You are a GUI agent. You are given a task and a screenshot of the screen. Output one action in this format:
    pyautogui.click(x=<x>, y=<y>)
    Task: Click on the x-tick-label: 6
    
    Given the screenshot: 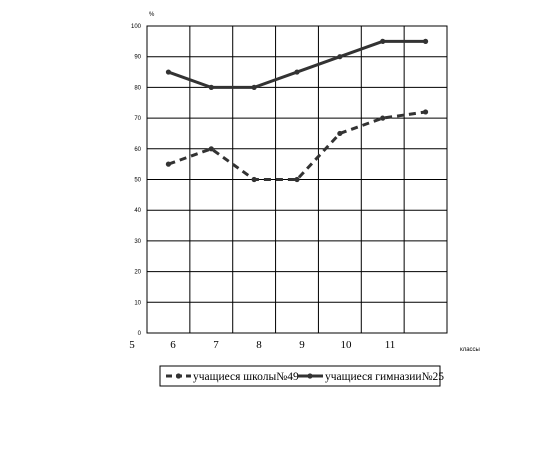 What is the action you would take?
    pyautogui.click(x=173, y=345)
    